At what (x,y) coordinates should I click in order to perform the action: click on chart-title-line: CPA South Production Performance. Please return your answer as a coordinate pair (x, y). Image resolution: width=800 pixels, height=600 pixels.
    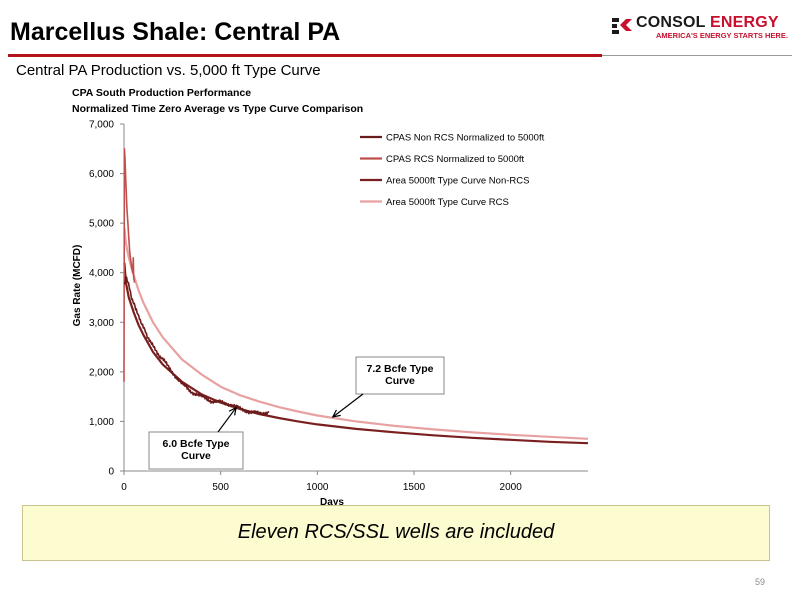
    Looking at the image, I should click on (161, 93).